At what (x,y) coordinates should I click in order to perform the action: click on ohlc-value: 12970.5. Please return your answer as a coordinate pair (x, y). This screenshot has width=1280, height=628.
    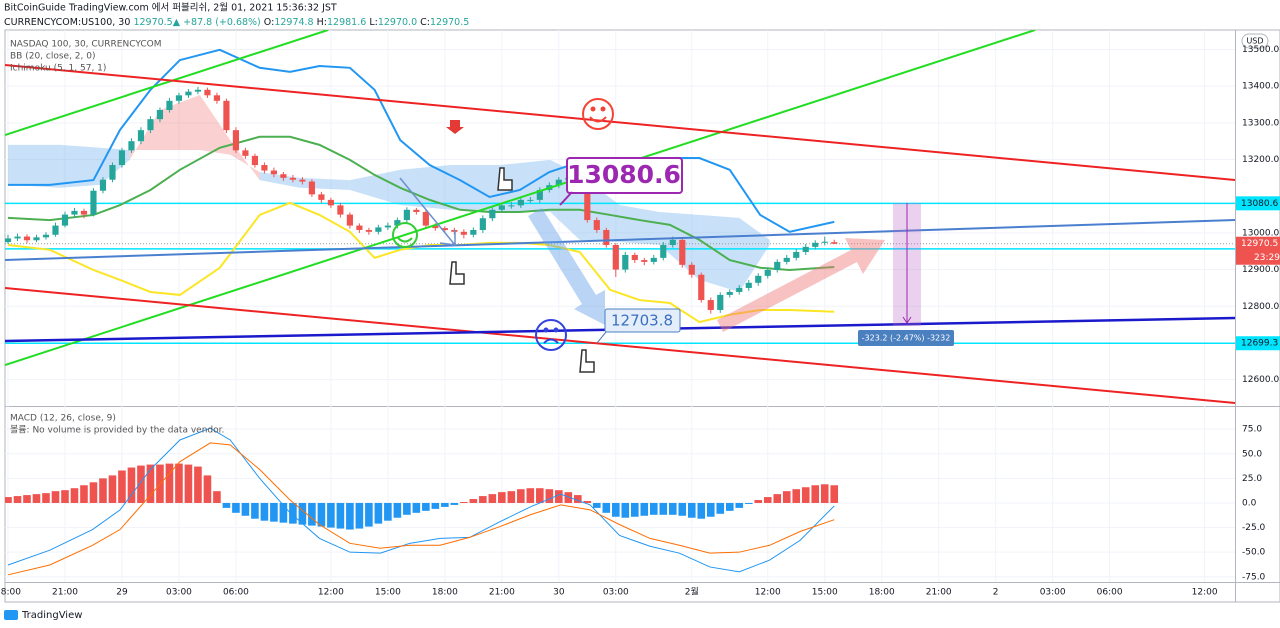
    Looking at the image, I should click on (449, 22).